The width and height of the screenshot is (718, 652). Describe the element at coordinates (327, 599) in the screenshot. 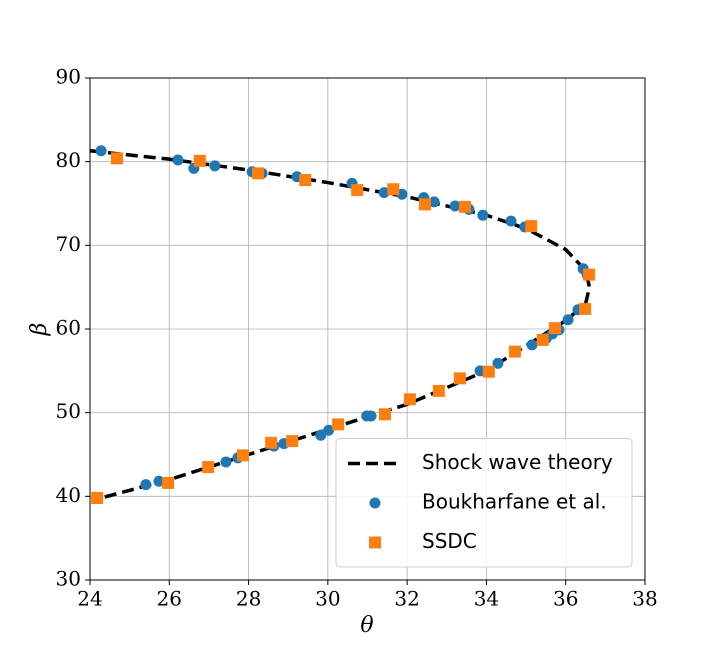

I see `x-tick-label: 30` at that location.